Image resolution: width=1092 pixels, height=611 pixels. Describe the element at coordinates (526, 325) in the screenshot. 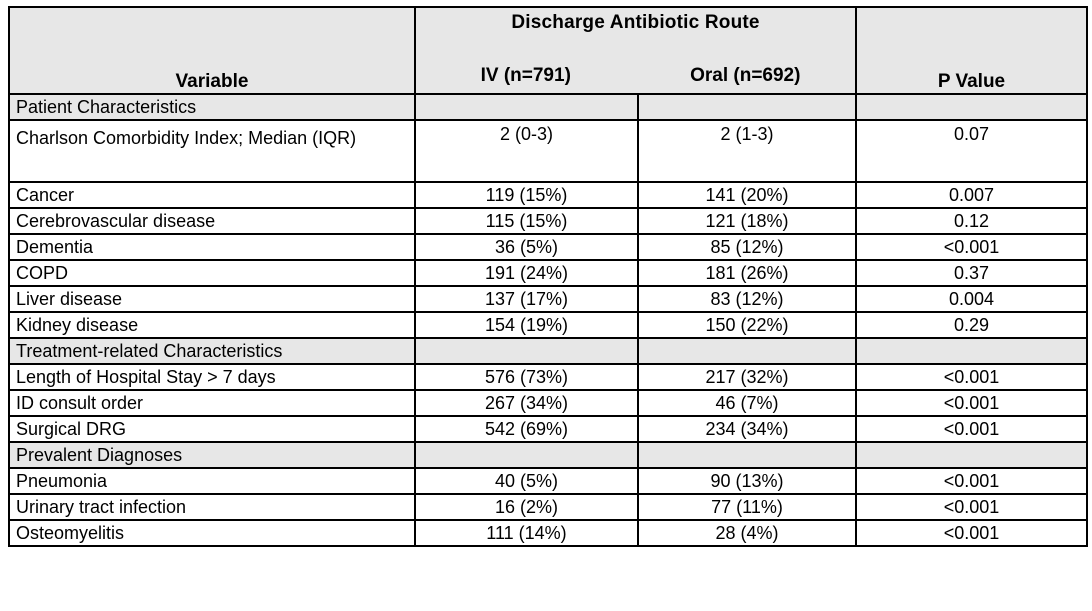

I see `cell-iv-value: 154 (19%)` at that location.